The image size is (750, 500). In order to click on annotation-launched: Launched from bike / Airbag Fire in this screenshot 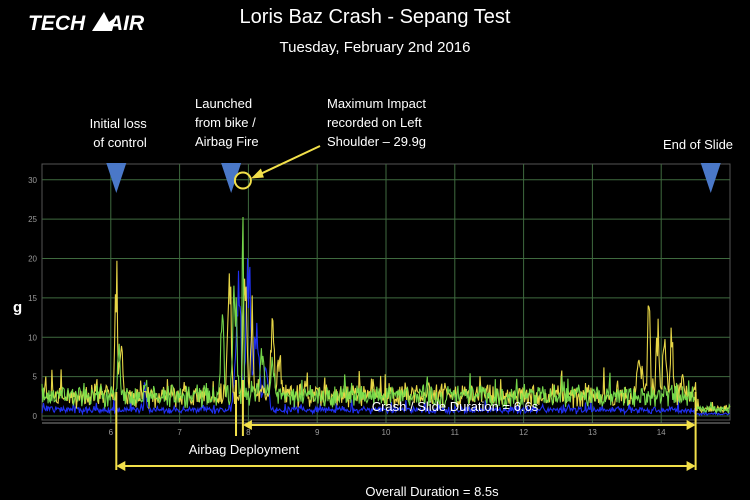, I will do `click(227, 122)`.